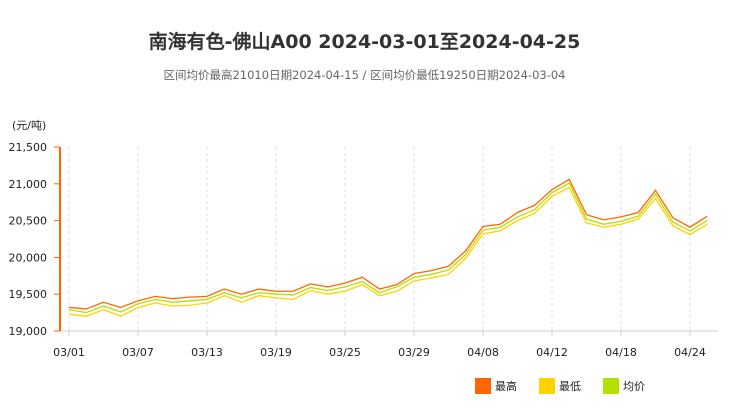 Image resolution: width=729 pixels, height=408 pixels. I want to click on x-tick-label: 03/01, so click(69, 352).